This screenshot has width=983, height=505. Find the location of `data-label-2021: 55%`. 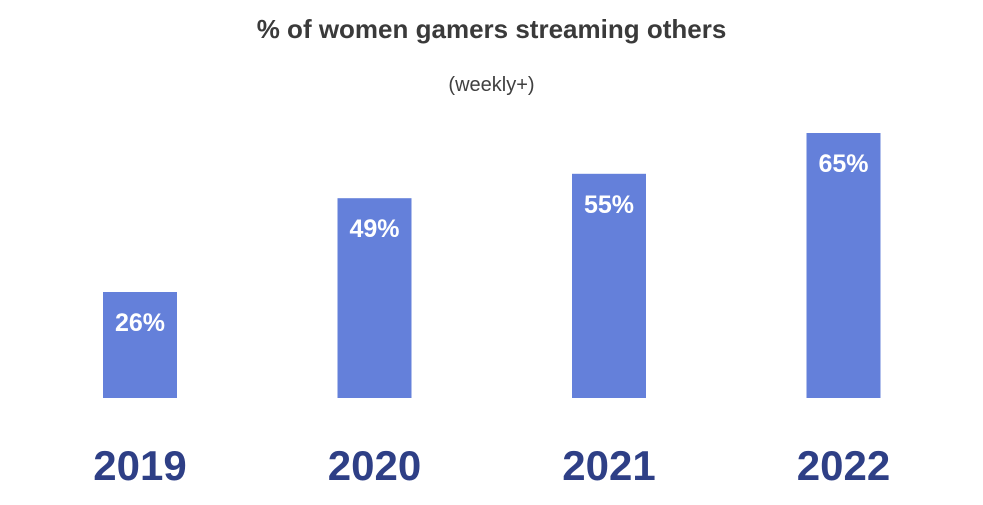

data-label-2021: 55% is located at coordinates (609, 205).